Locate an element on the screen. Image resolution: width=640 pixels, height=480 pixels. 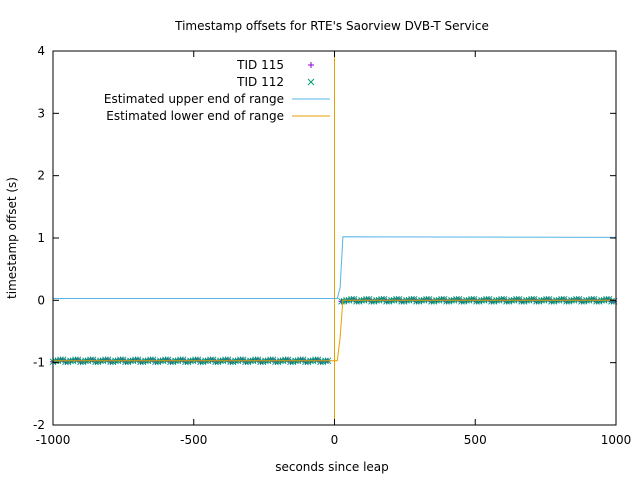
y-axis-title: timestamp offset (s) is located at coordinates (12, 238).